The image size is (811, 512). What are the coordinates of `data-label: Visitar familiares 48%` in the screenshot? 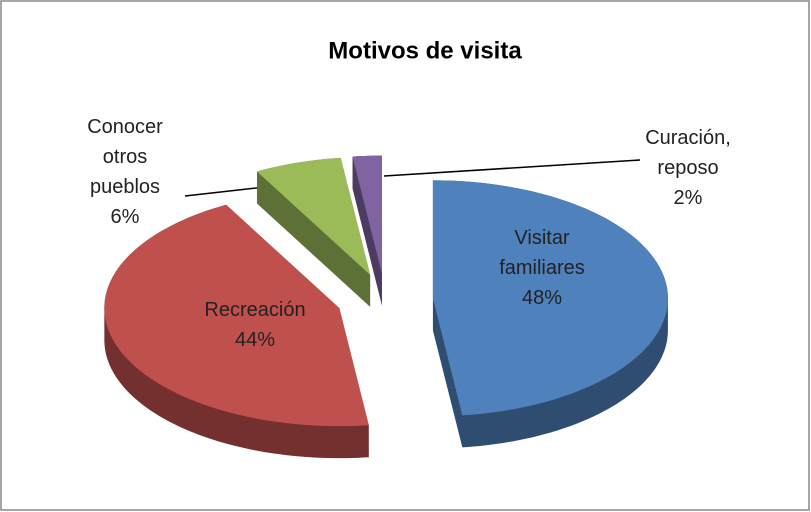 It's located at (542, 268).